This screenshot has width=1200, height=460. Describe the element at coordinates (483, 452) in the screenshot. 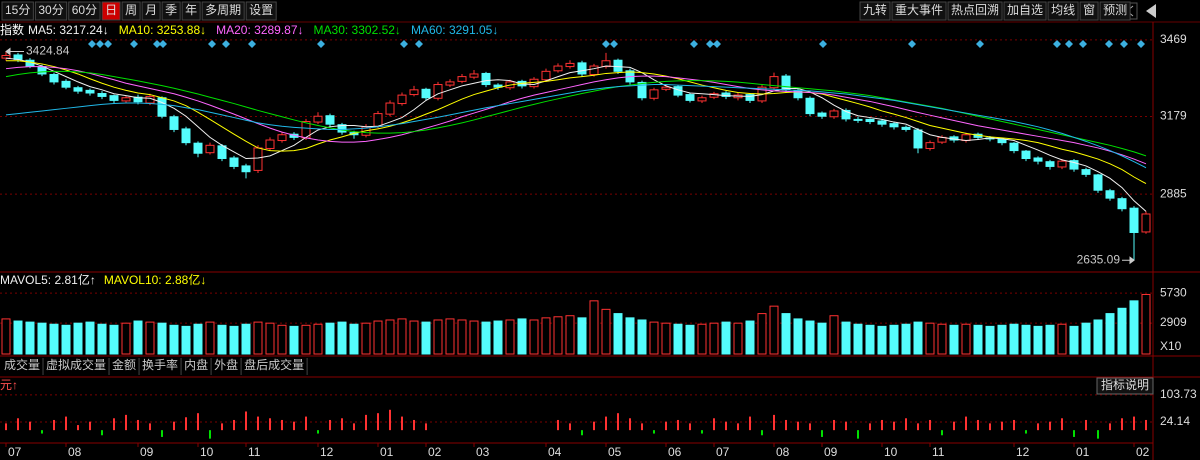

I see `x-tick-label: 03` at that location.